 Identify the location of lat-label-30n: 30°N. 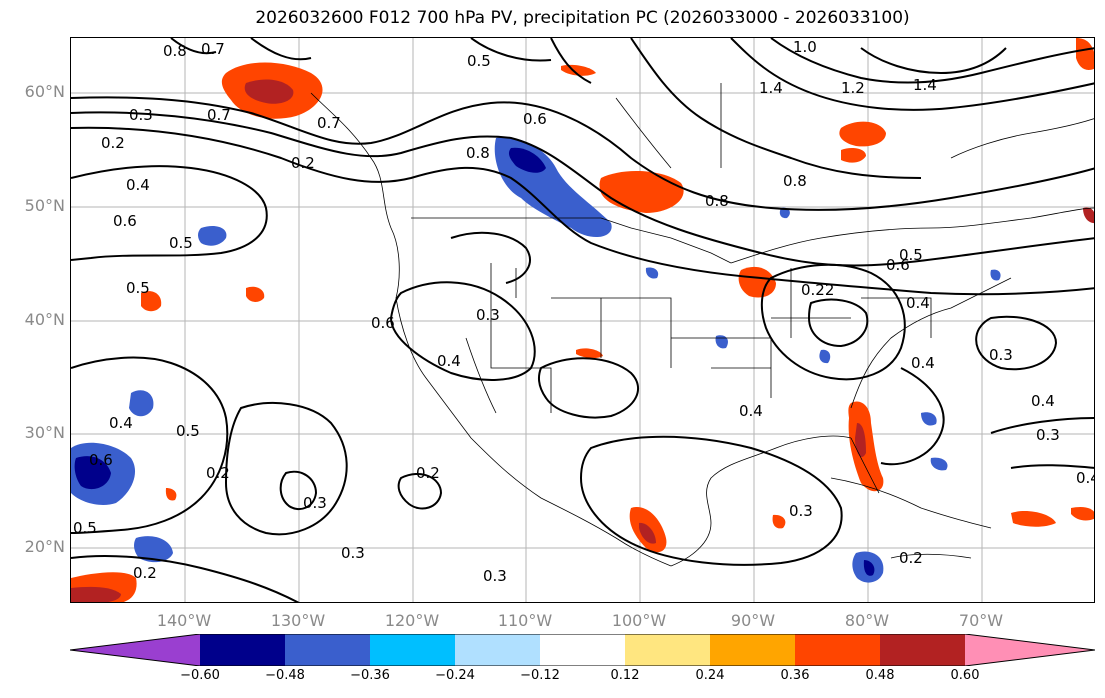
(44, 432).